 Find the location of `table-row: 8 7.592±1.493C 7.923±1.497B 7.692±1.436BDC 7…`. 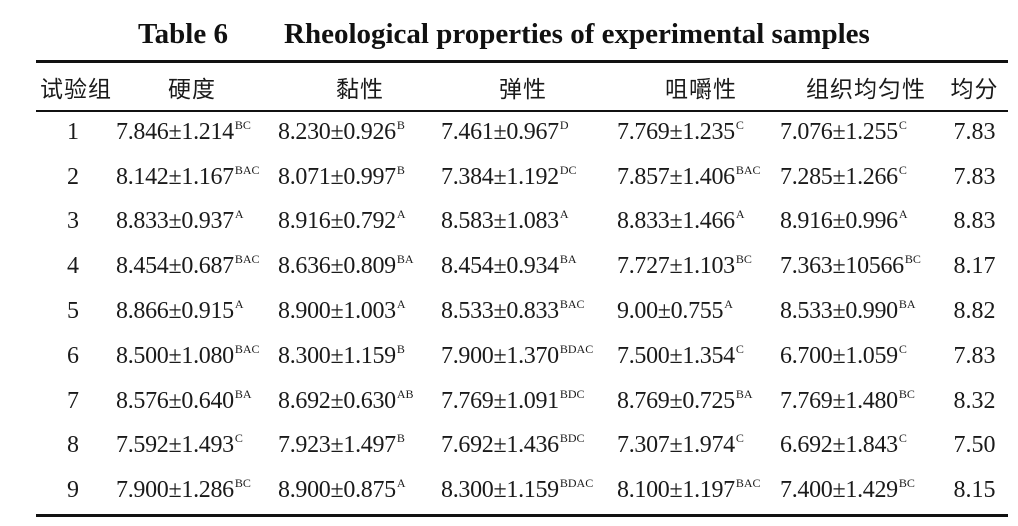

table-row: 8 7.592±1.493C 7.923±1.497B 7.692±1.436BDC 7… is located at coordinates (522, 446).